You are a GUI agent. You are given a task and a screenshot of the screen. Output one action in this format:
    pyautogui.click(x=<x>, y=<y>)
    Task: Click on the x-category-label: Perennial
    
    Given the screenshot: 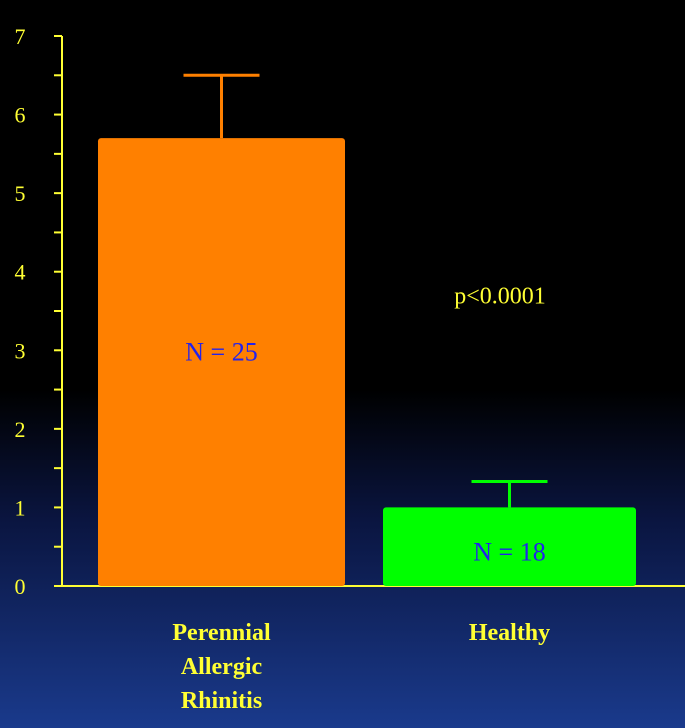 What is the action you would take?
    pyautogui.click(x=221, y=633)
    